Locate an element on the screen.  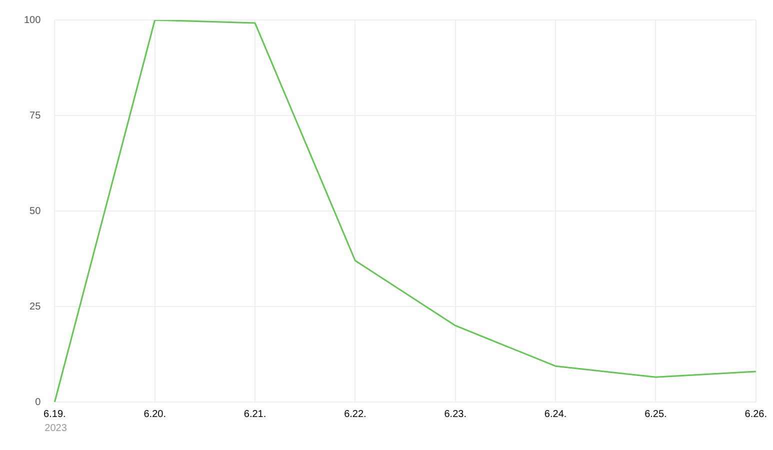
x-tick-label: 6.23. is located at coordinates (455, 414).